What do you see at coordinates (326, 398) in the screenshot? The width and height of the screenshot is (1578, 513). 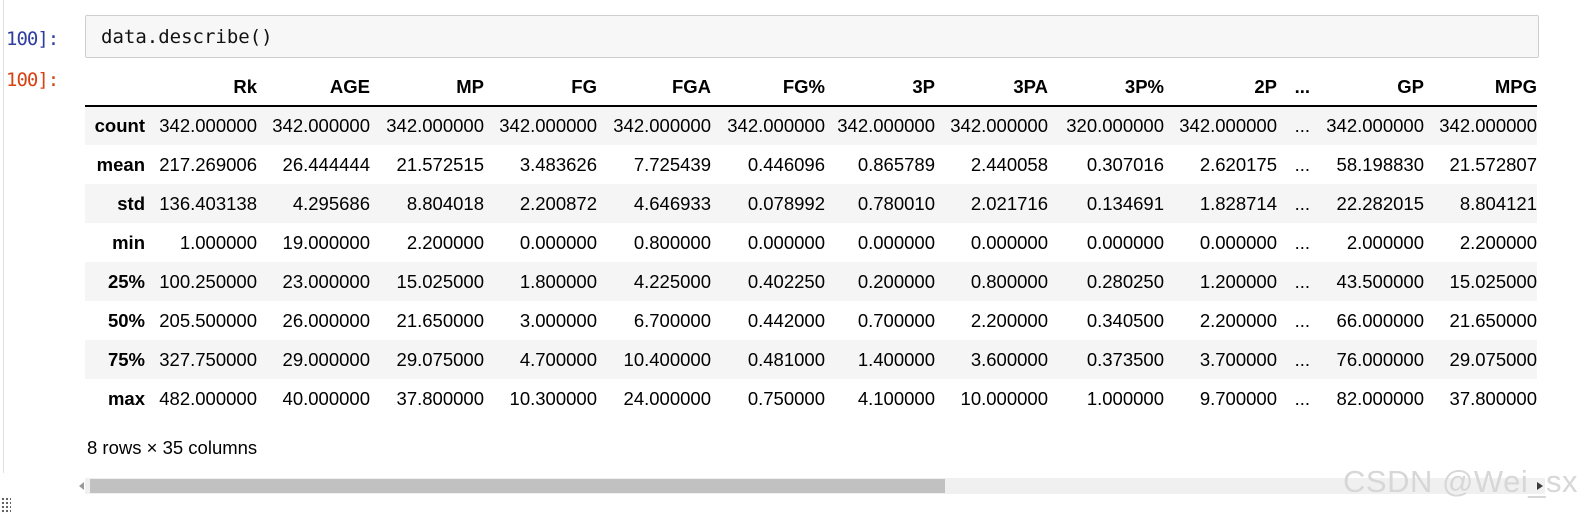 I see `cell: 40.000000` at bounding box center [326, 398].